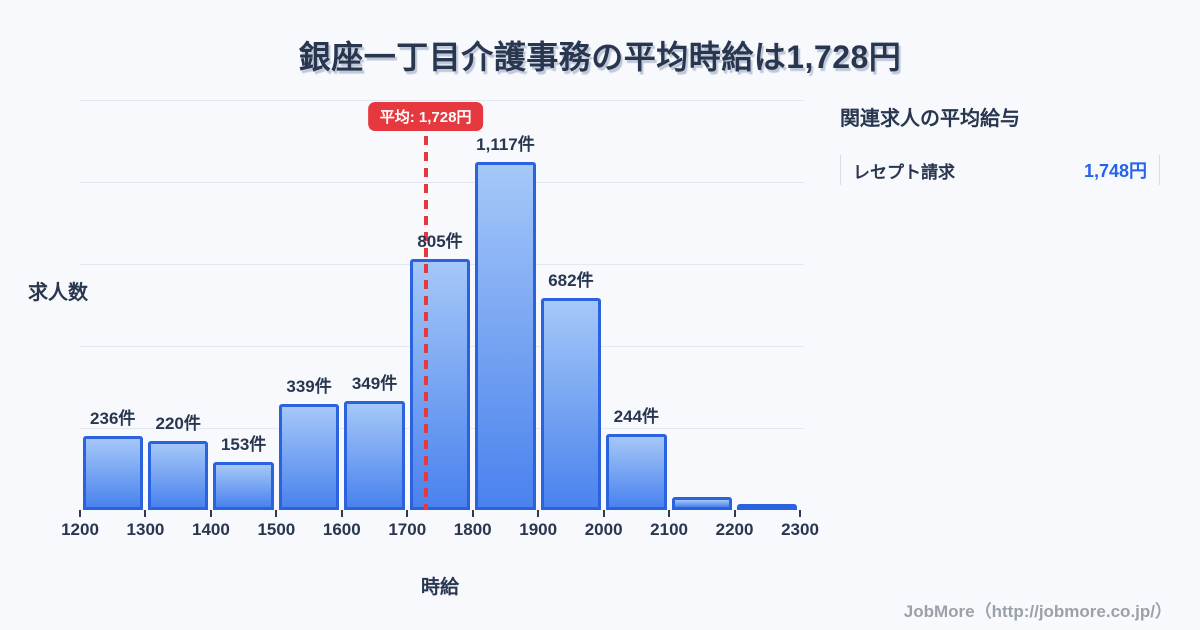 The image size is (1200, 630). Describe the element at coordinates (571, 280) in the screenshot. I see `bar-value-label: 682件` at that location.